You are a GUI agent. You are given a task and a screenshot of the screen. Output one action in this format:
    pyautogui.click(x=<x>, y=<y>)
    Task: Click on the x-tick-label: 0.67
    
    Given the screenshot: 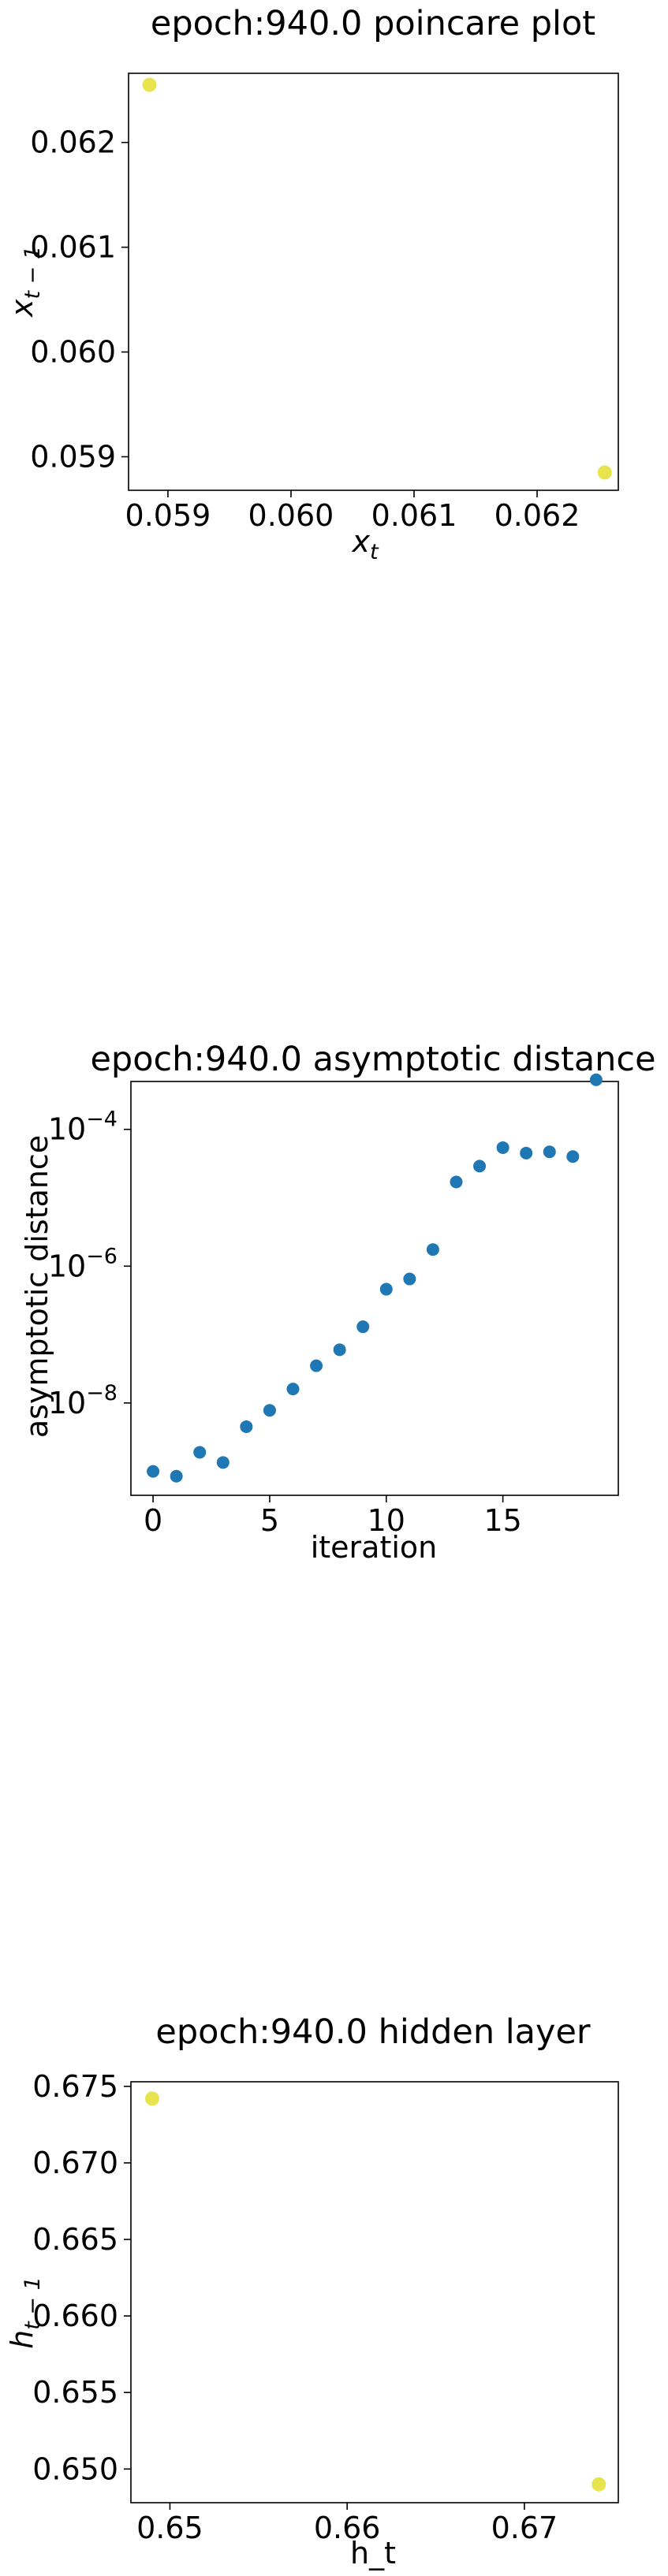 What is the action you would take?
    pyautogui.click(x=524, y=2528)
    